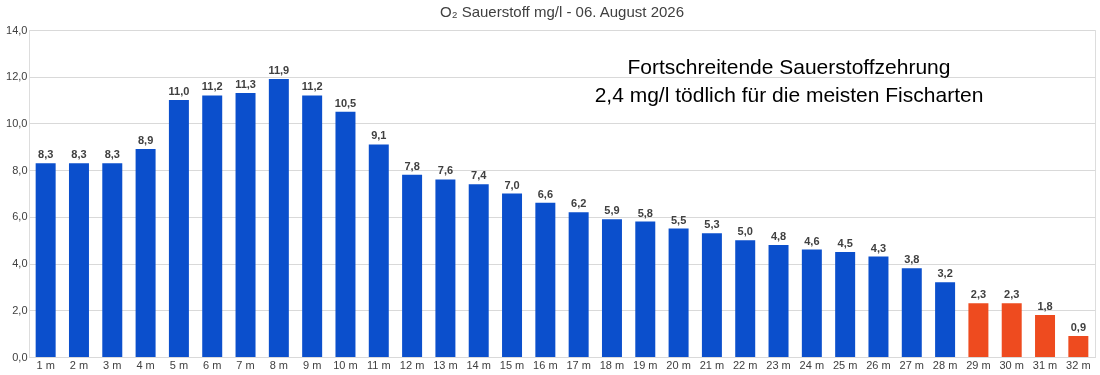 The image size is (1100, 375). What do you see at coordinates (878, 247) in the screenshot?
I see `data-label: 4,3` at bounding box center [878, 247].